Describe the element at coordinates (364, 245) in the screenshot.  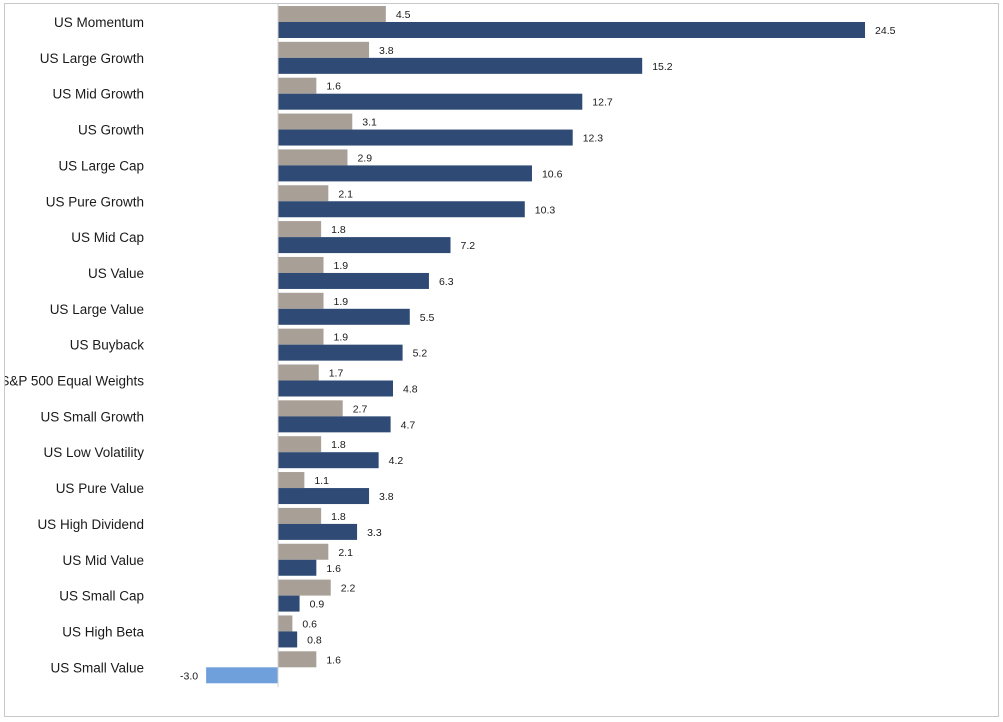
I see `bar-series2-us-mid-cap` at that location.